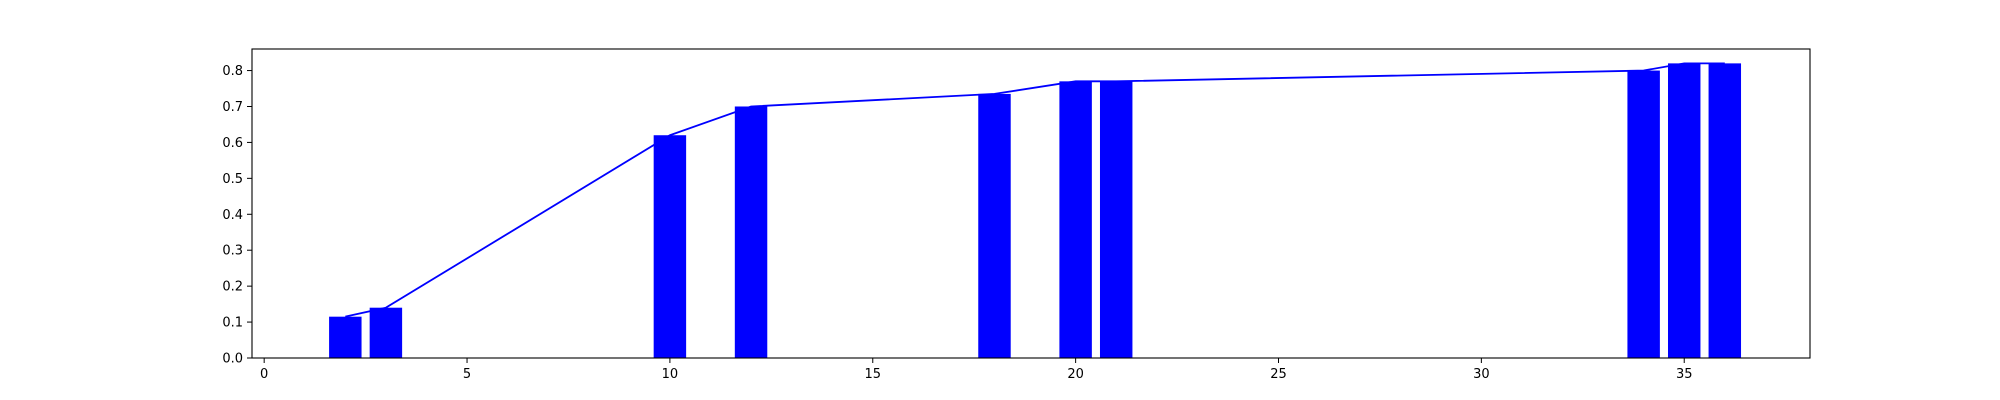 This screenshot has height=400, width=2000. What do you see at coordinates (232, 215) in the screenshot?
I see `y-tick-label: 0.4` at bounding box center [232, 215].